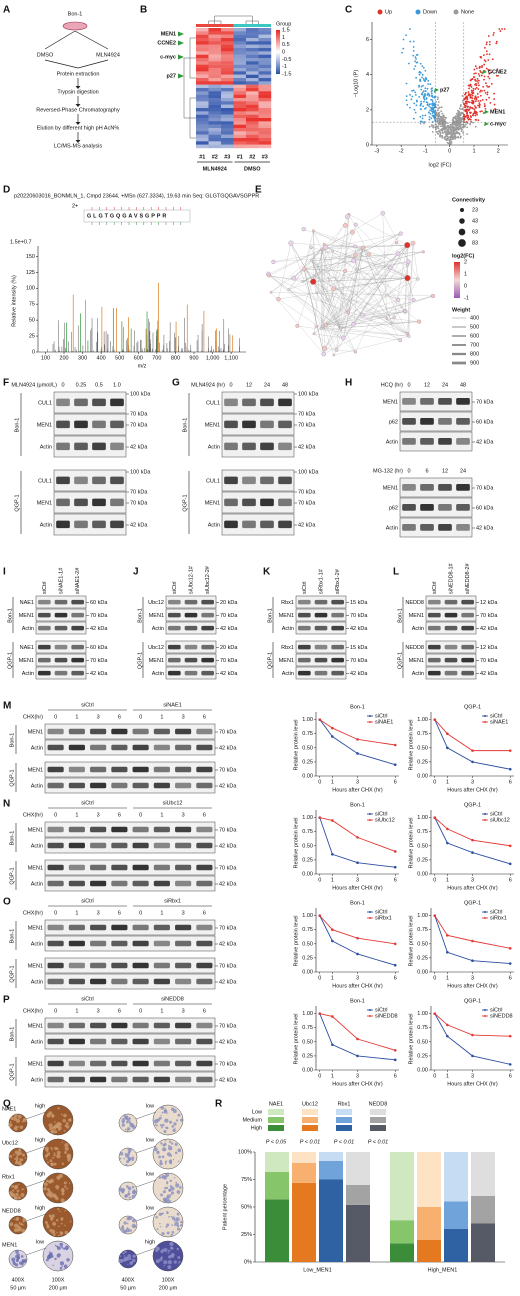  Describe the element at coordinates (202, 25) in the screenshot. I see `group-bar` at that location.